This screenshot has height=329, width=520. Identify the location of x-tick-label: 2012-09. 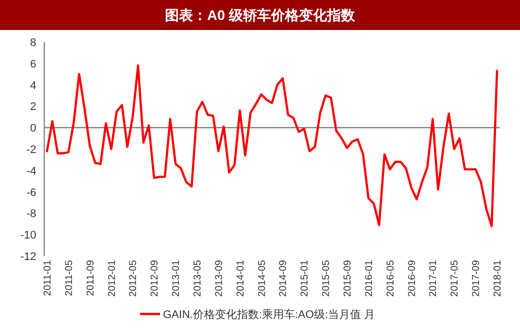
(155, 278).